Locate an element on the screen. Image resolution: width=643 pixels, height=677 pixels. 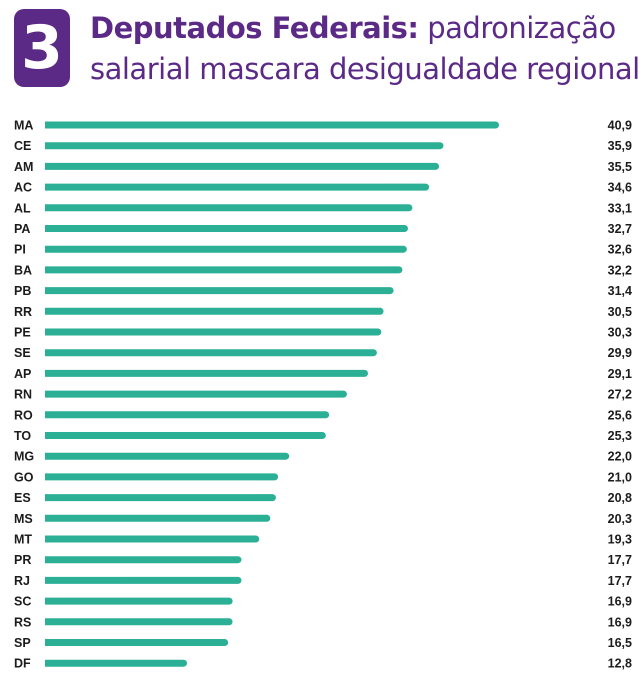
bar-row-ma: MA 40,9 is located at coordinates (323, 126).